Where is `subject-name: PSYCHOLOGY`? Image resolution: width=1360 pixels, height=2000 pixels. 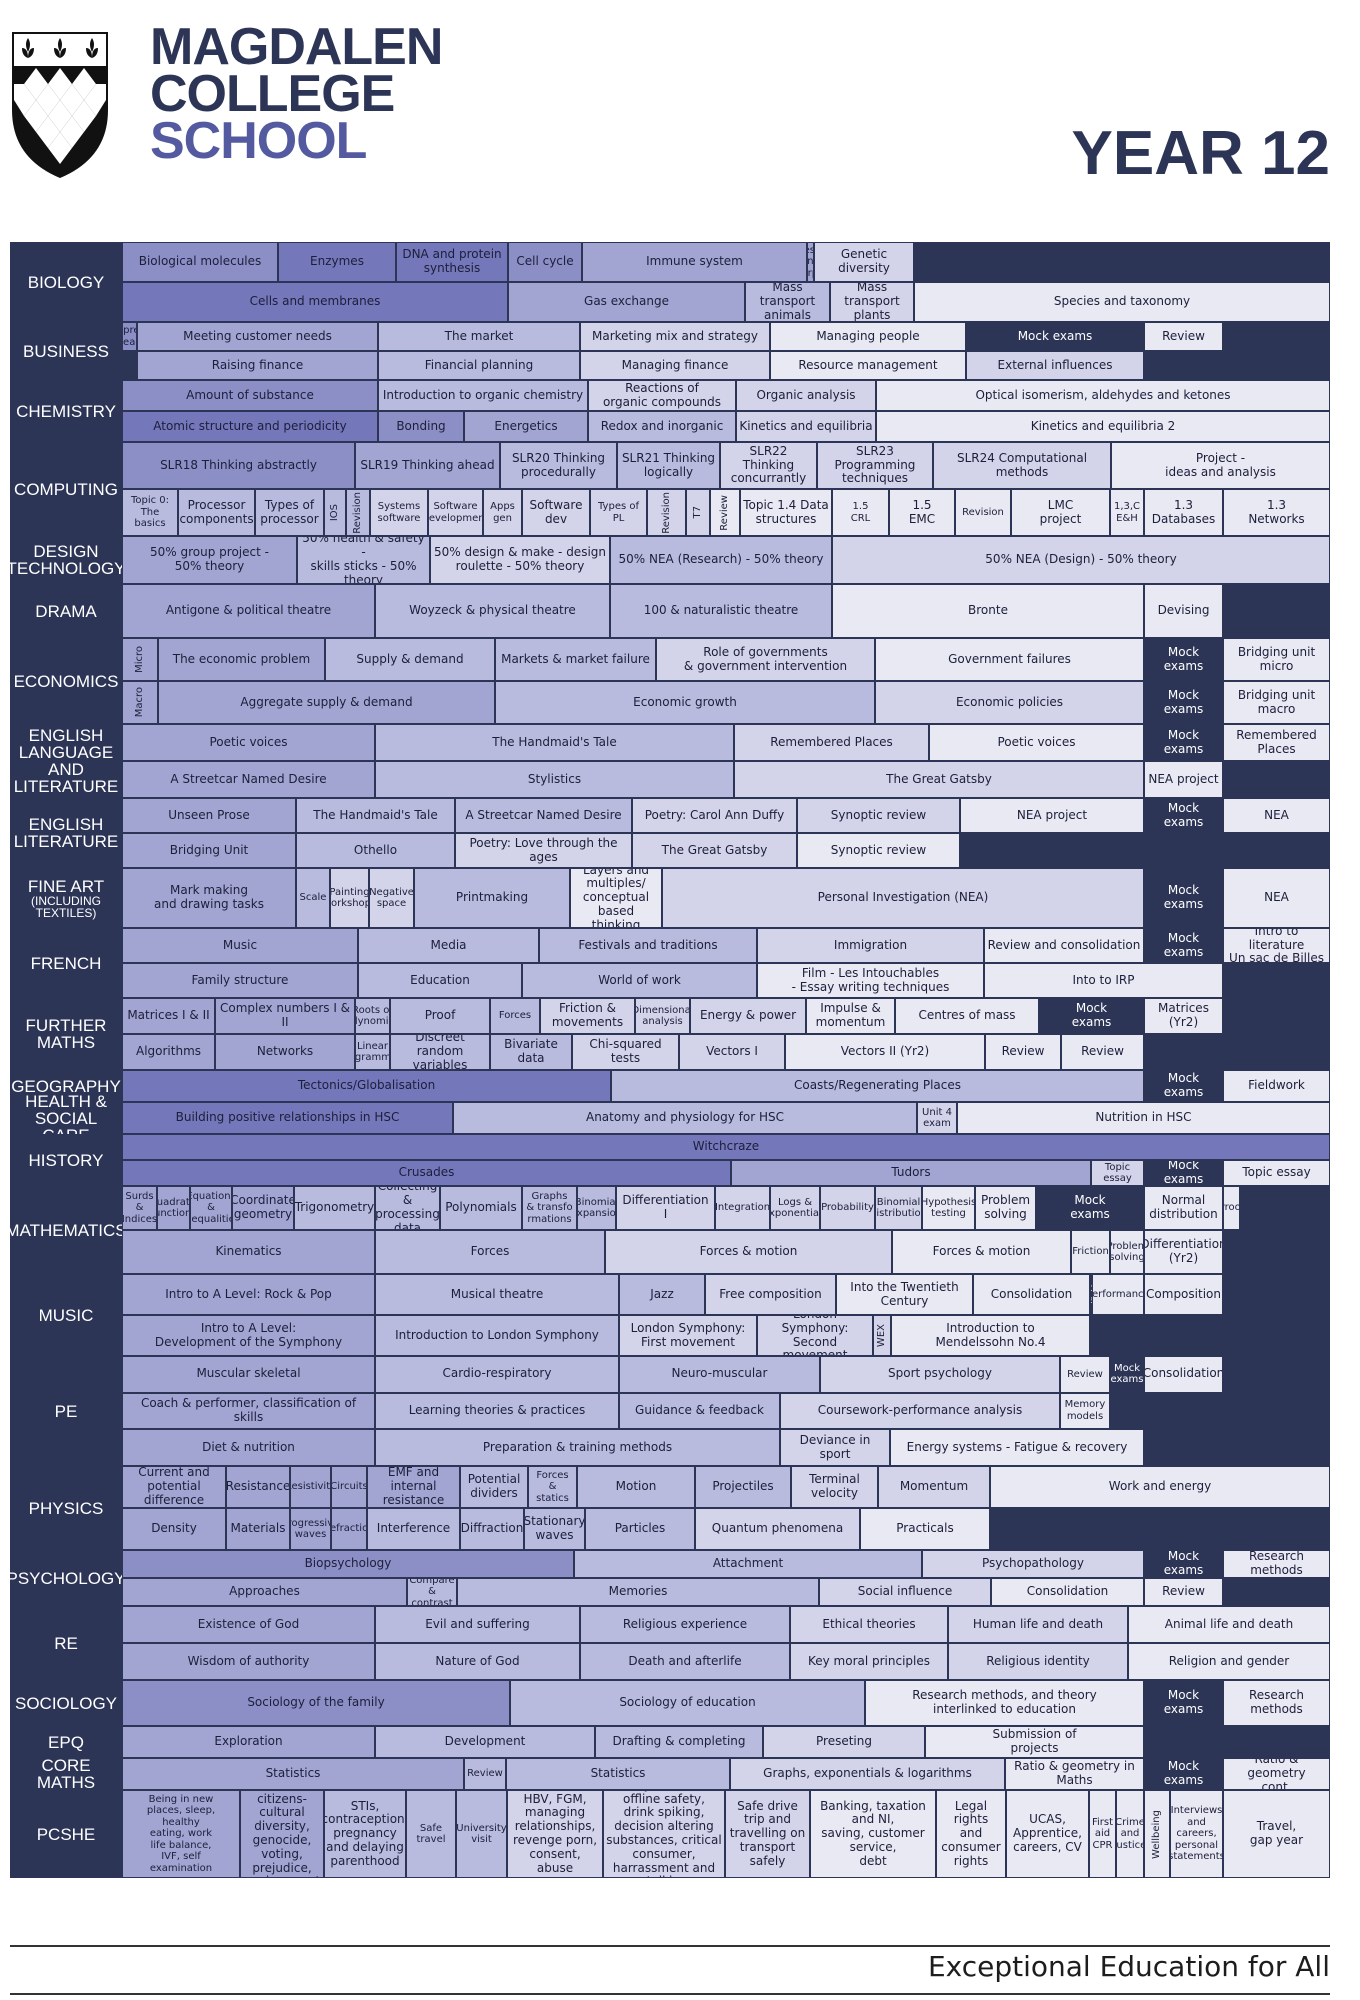
subject-name: PSYCHOLOGY is located at coordinates (66, 1578).